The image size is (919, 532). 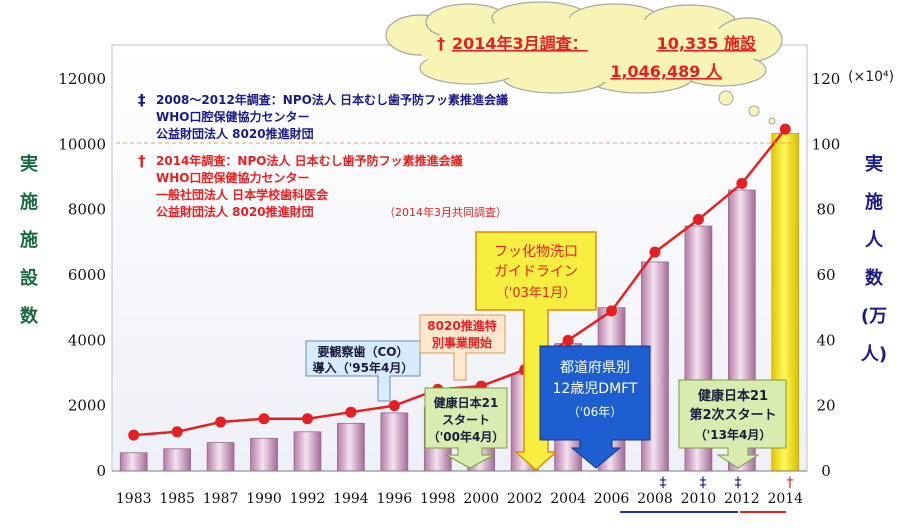 What do you see at coordinates (221, 499) in the screenshot?
I see `x-tick-1987: 1987` at bounding box center [221, 499].